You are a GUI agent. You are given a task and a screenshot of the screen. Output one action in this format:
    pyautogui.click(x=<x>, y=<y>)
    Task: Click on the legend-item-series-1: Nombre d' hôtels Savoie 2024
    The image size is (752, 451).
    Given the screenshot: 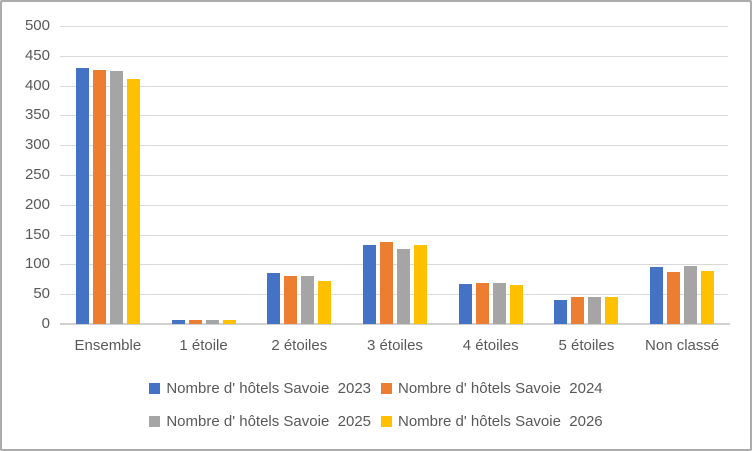 What is the action you would take?
    pyautogui.click(x=492, y=388)
    